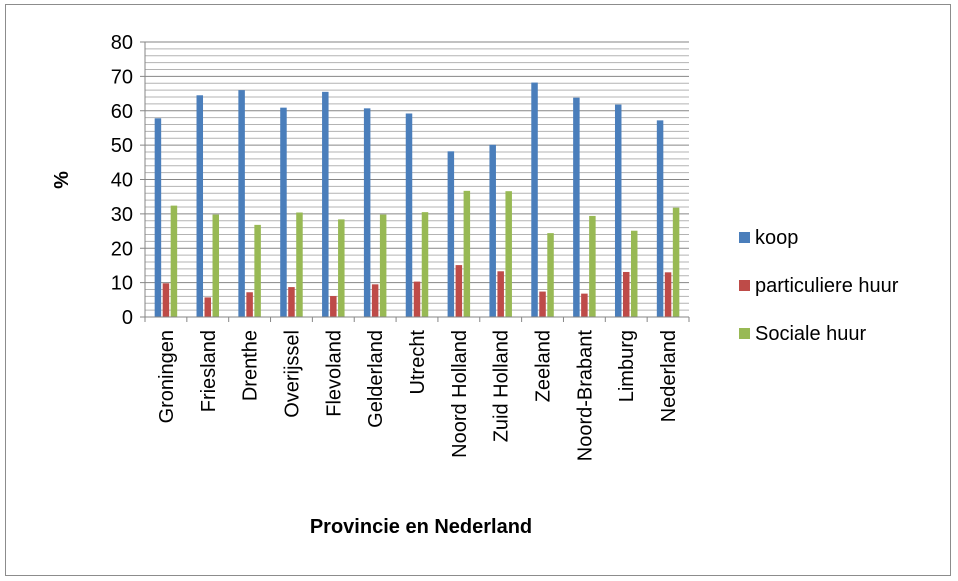 Image resolution: width=958 pixels, height=581 pixels. I want to click on x-tick-label: Gelderland, so click(376, 379).